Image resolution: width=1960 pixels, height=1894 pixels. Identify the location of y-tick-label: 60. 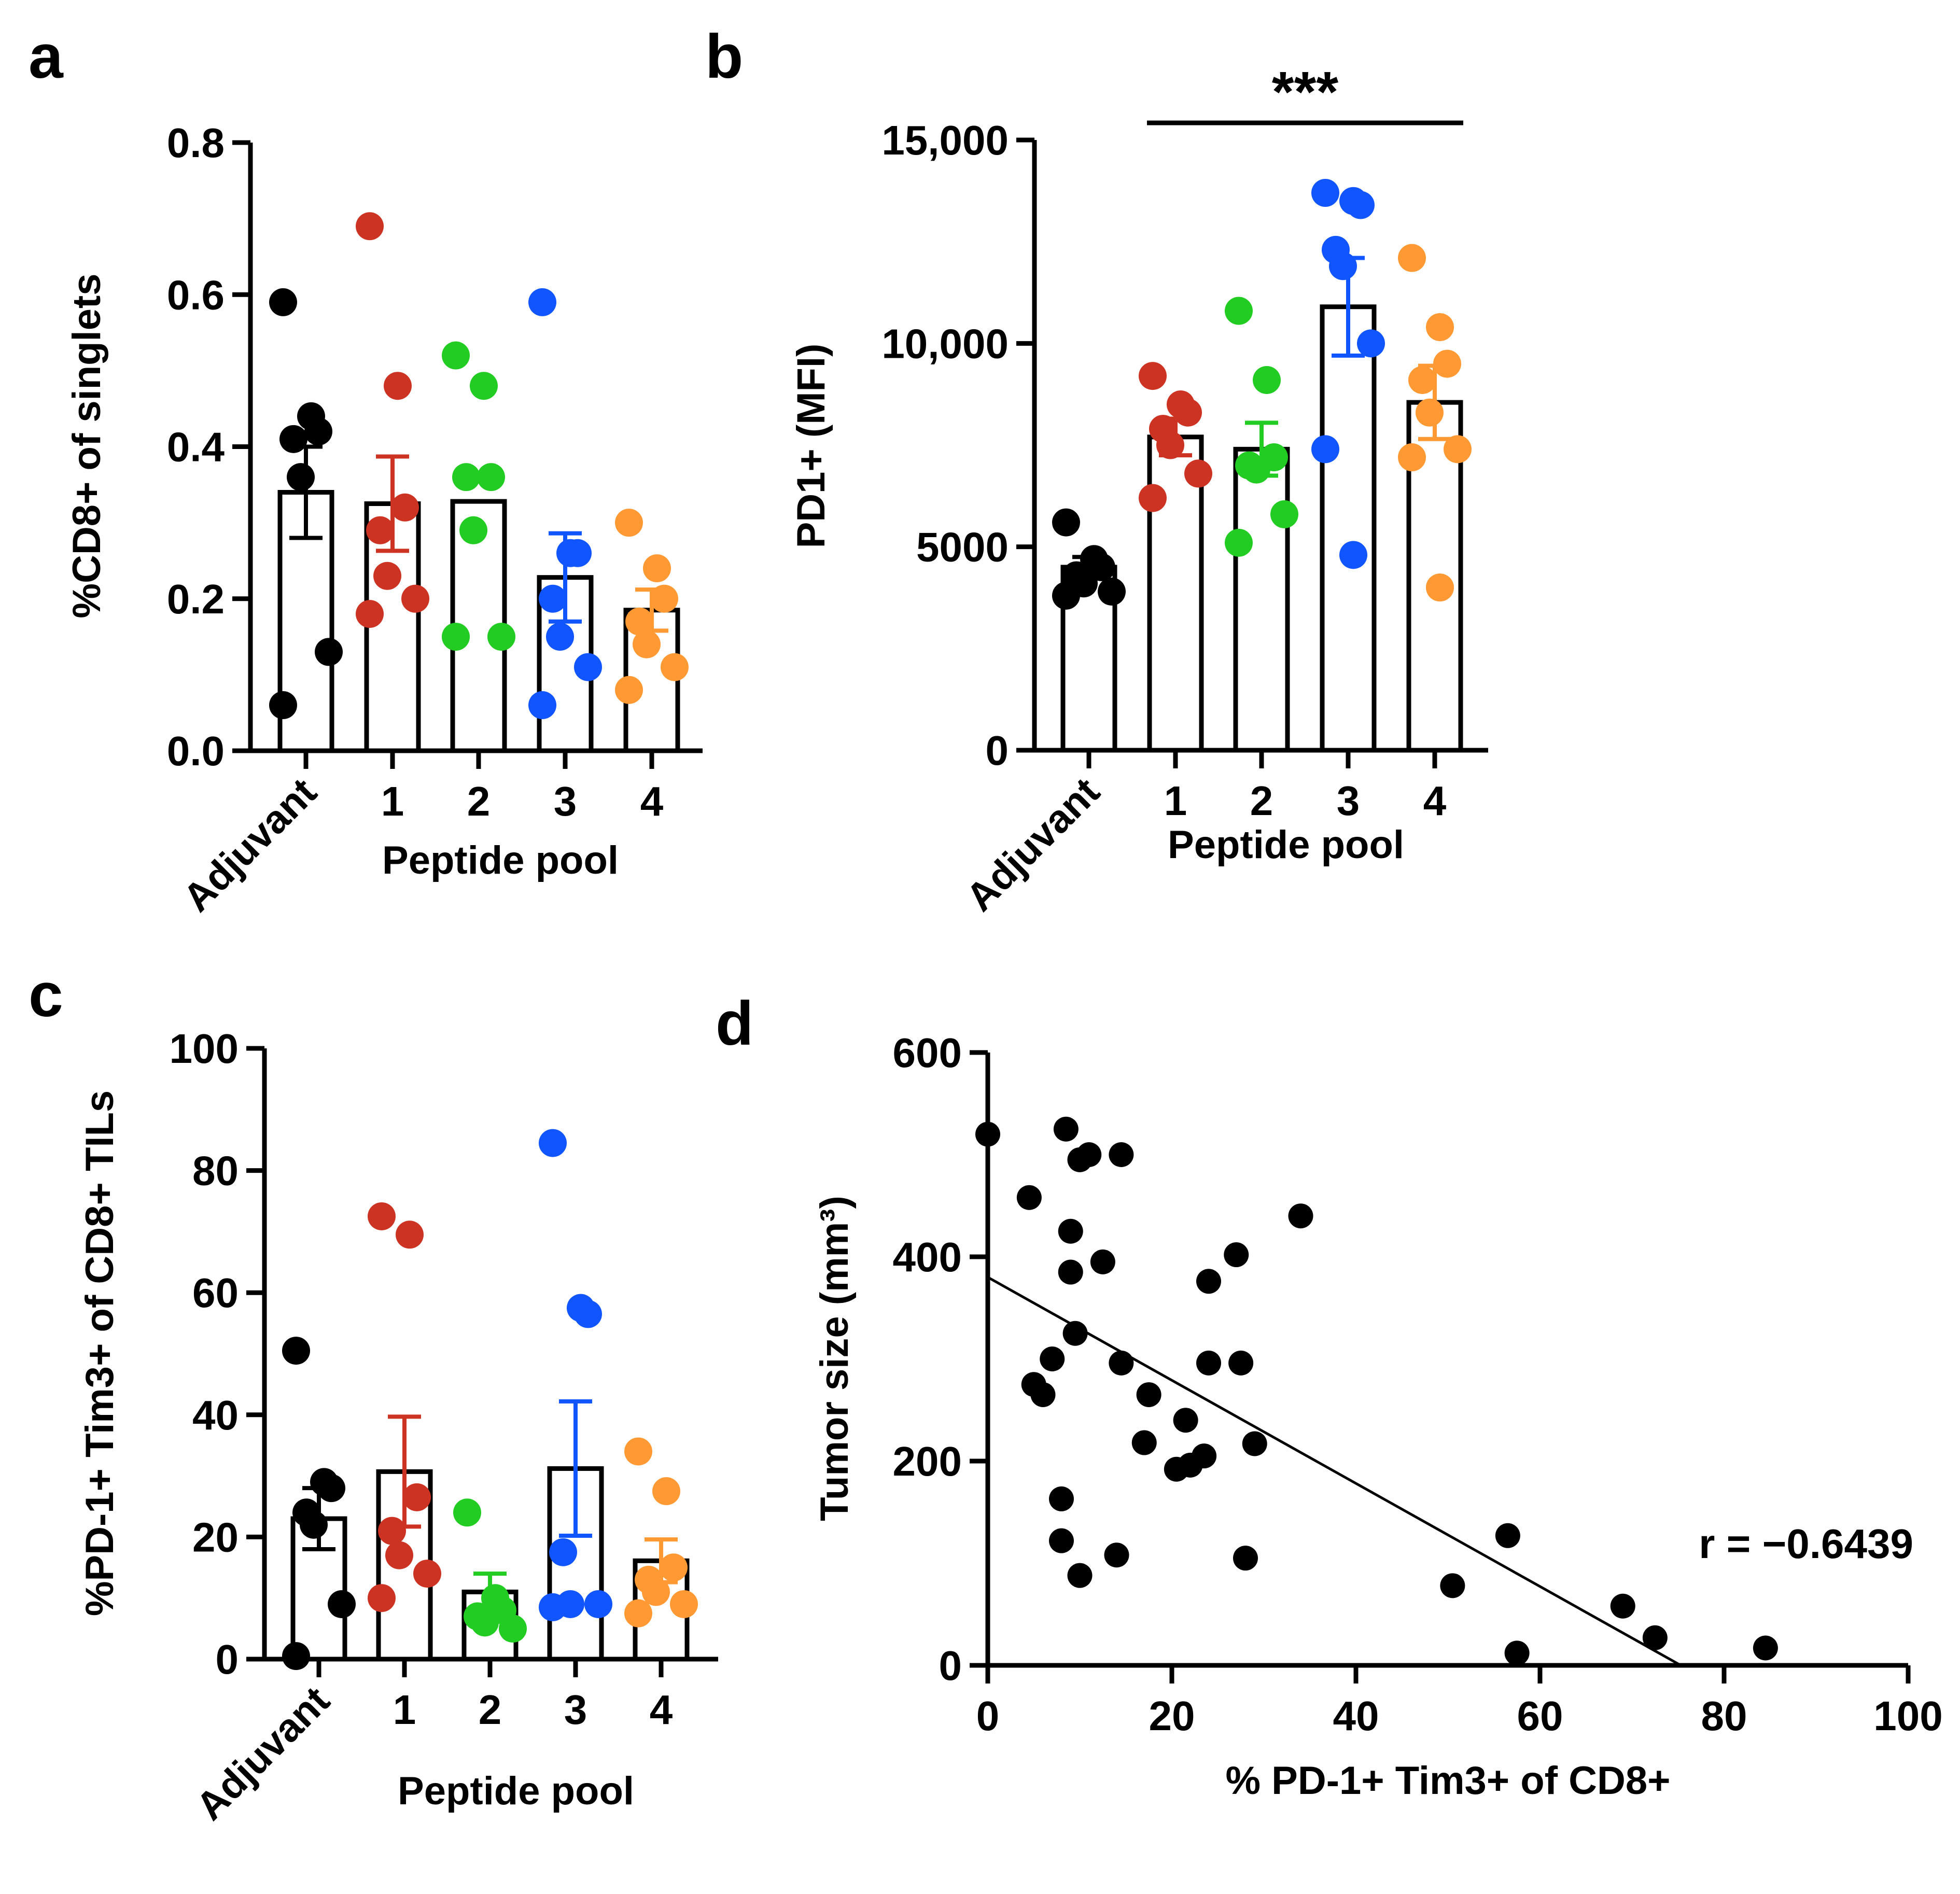
(215, 1293).